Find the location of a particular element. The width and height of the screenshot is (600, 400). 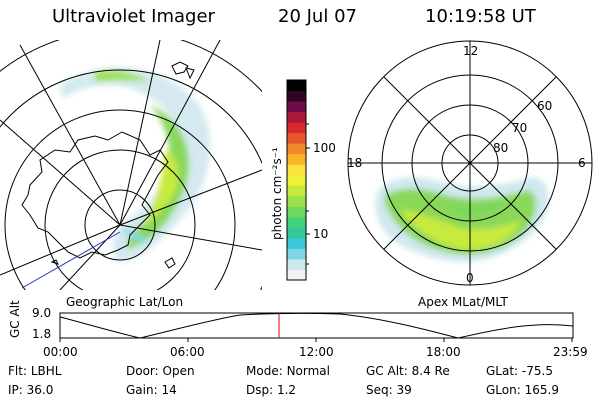

geographic-caption: Geographic Lat/Lon is located at coordinates (125, 302).